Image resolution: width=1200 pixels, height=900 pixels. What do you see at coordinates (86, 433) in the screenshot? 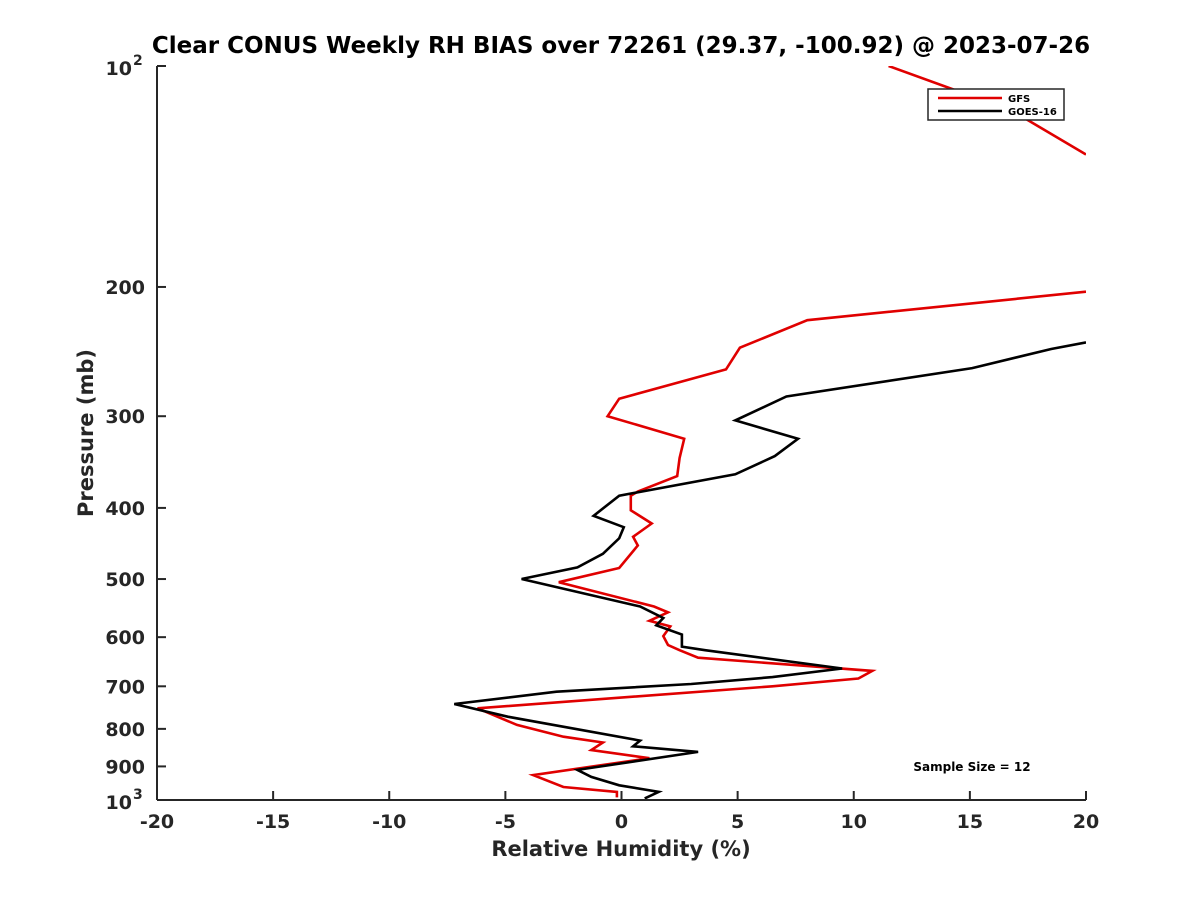
I see `y-axis-label: Pressure (mb)` at bounding box center [86, 433].